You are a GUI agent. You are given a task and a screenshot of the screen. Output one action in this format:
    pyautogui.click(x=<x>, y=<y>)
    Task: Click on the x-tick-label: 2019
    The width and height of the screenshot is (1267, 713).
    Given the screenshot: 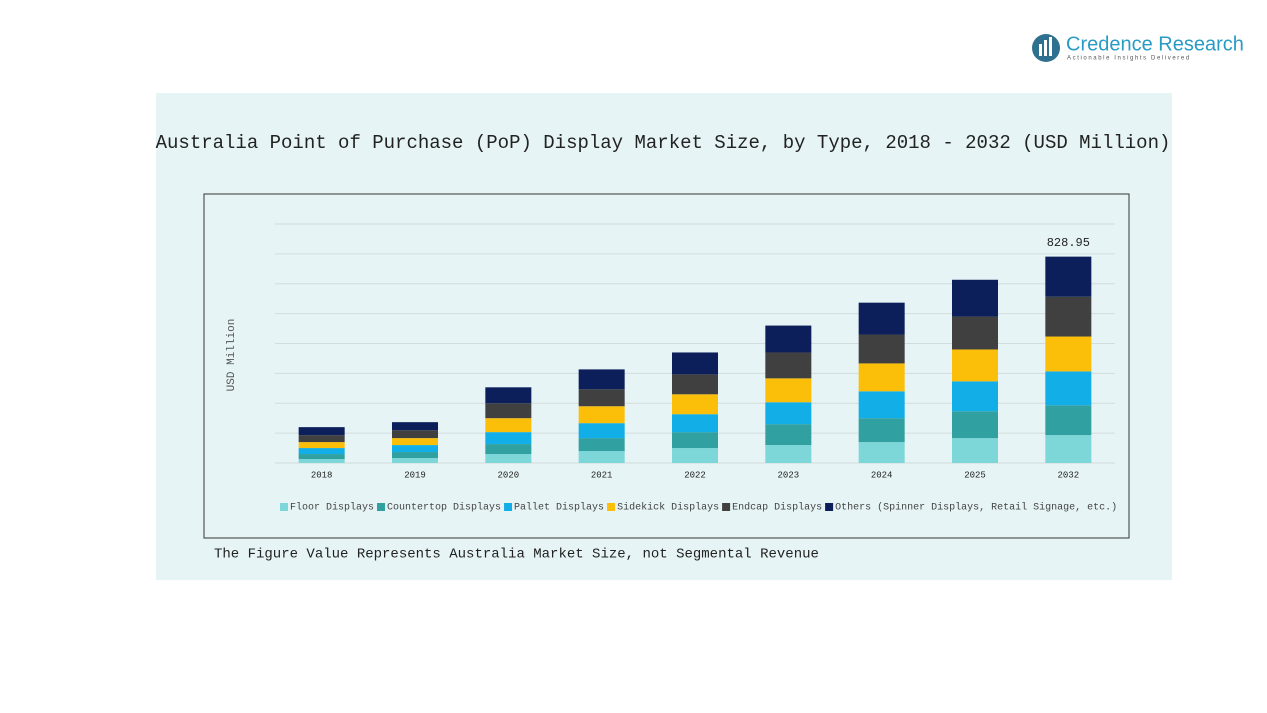 What is the action you would take?
    pyautogui.click(x=415, y=475)
    